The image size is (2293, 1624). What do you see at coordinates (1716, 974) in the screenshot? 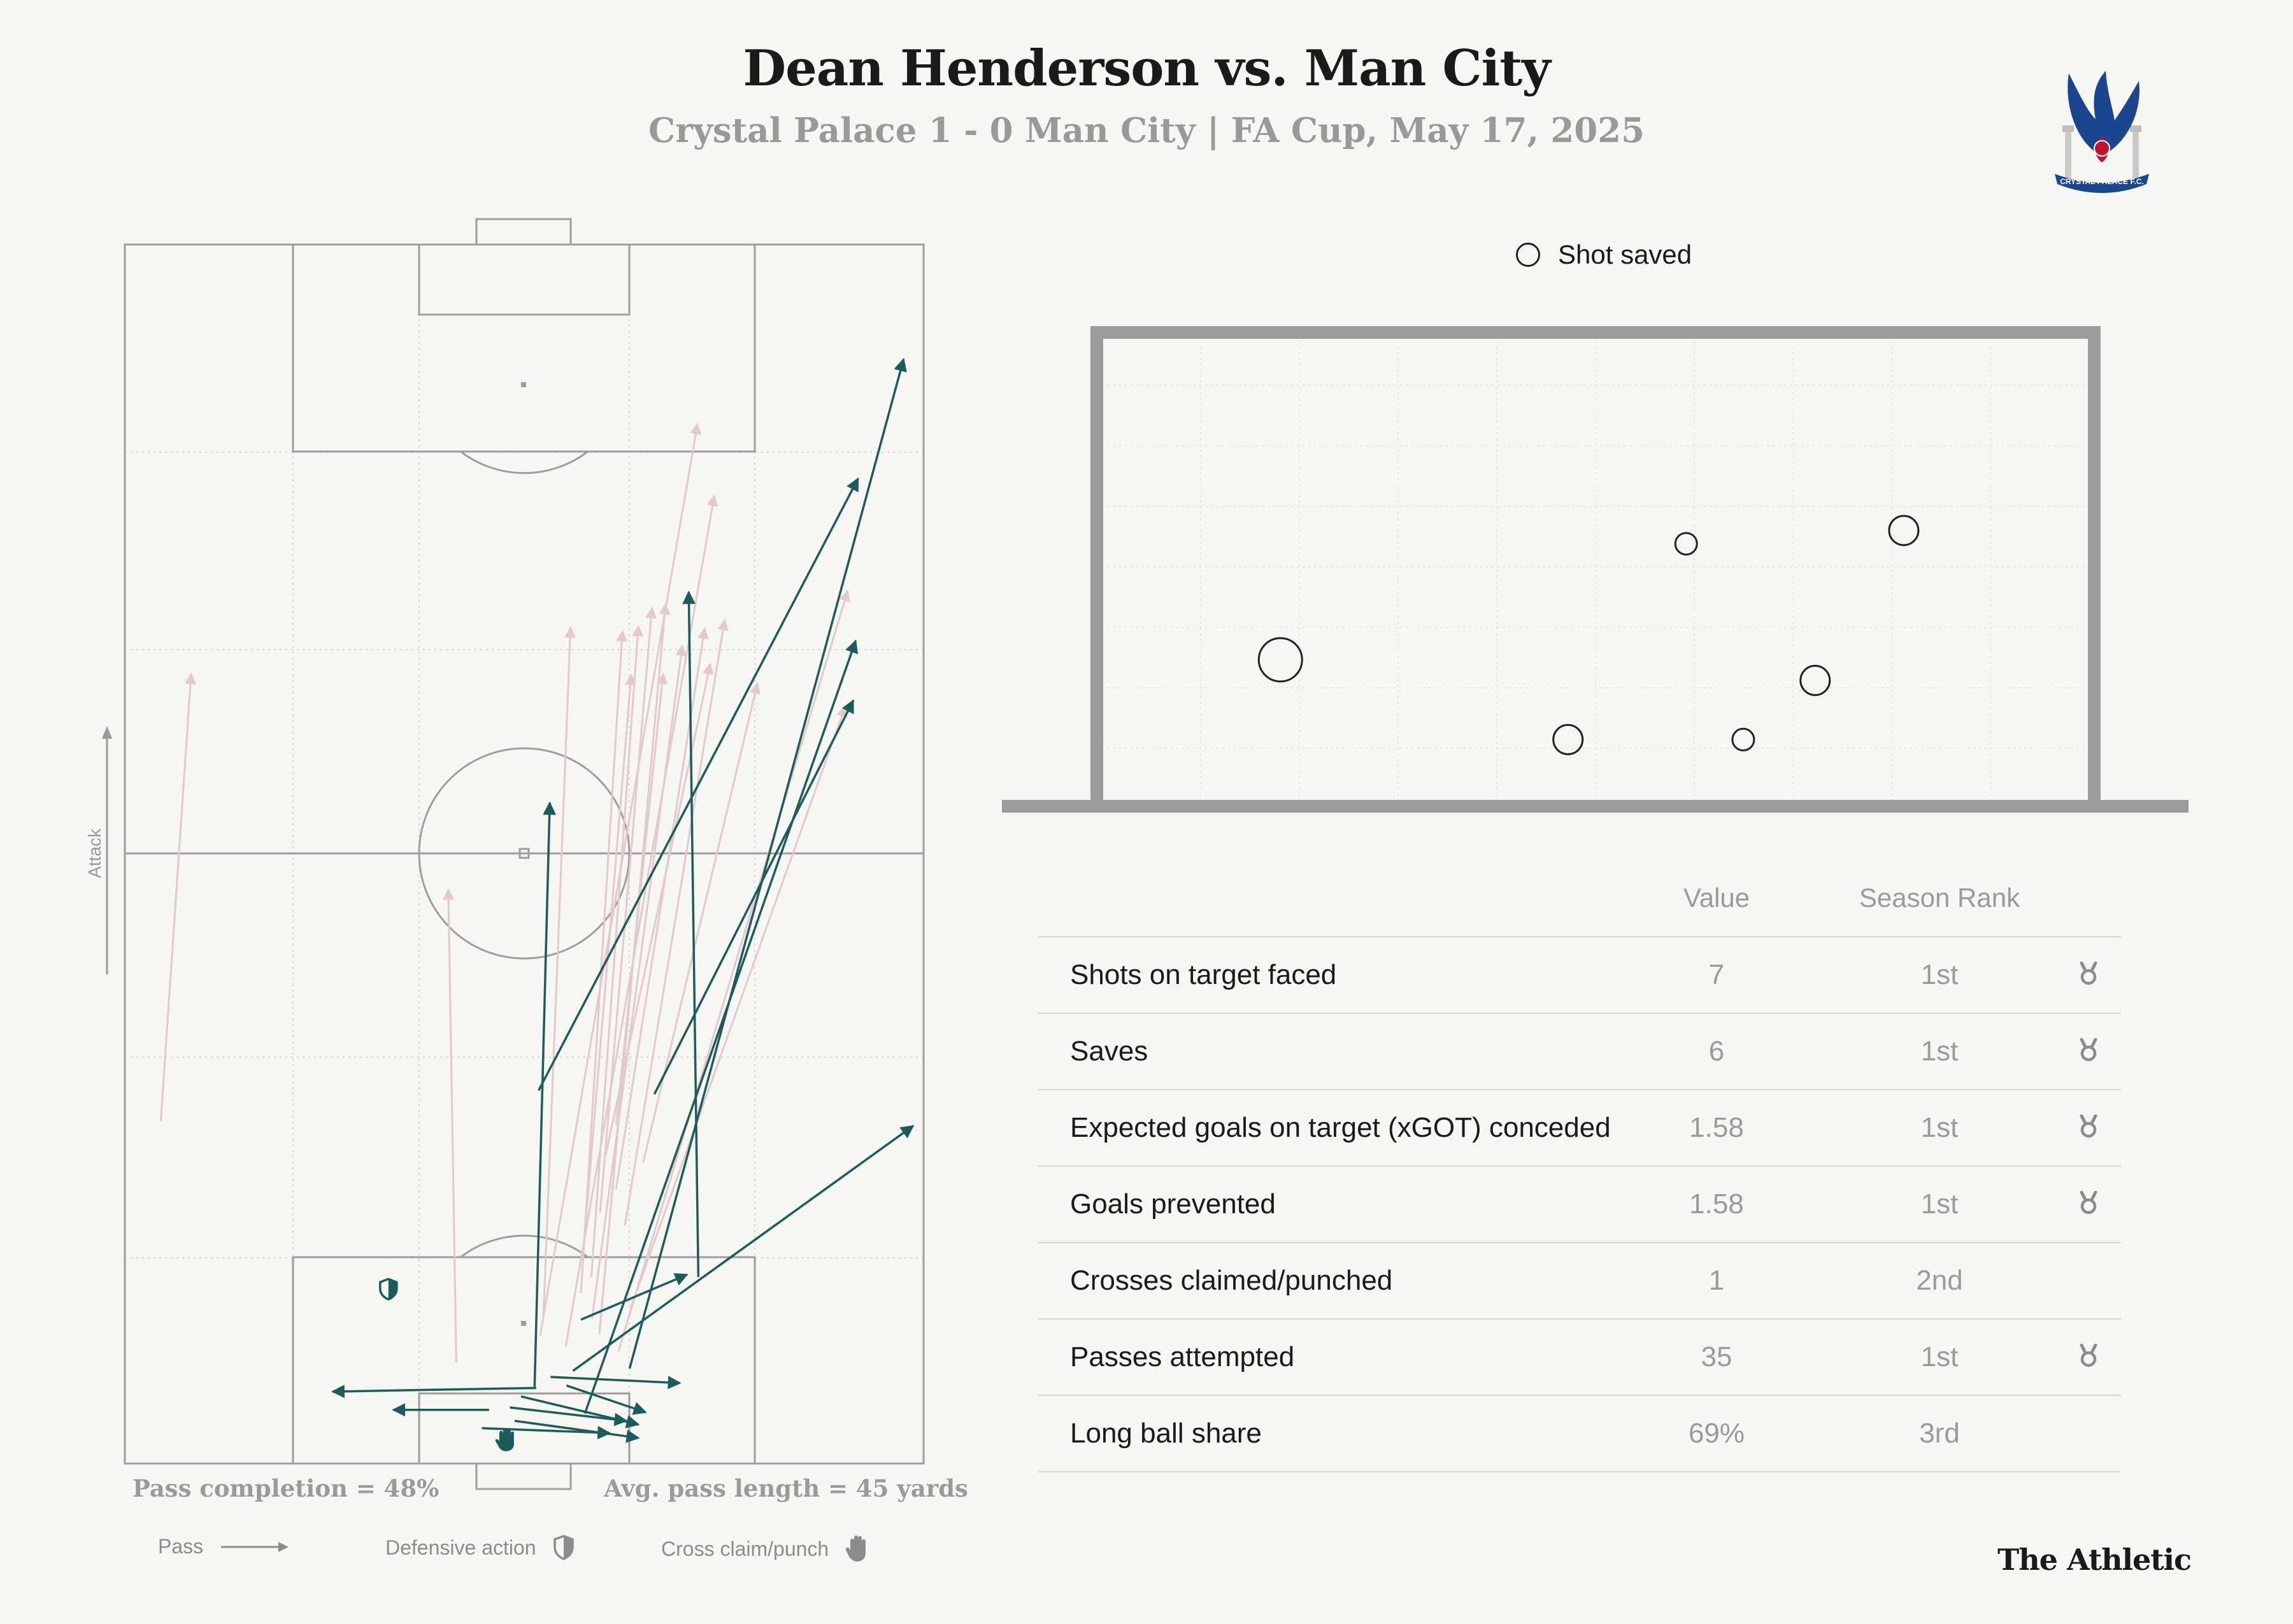
I see `stat-value: 7` at bounding box center [1716, 974].